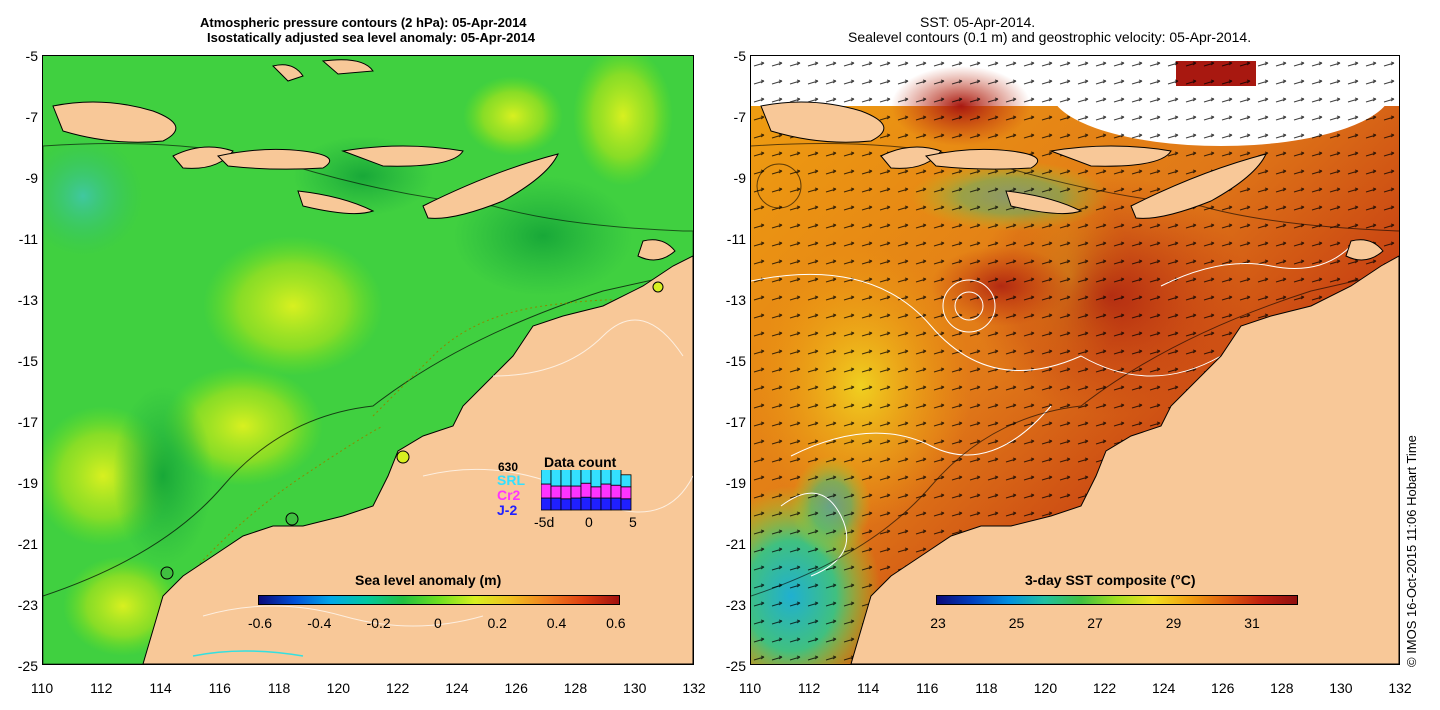  What do you see at coordinates (735, 300) in the screenshot?
I see `axis-tick-label: -13` at bounding box center [735, 300].